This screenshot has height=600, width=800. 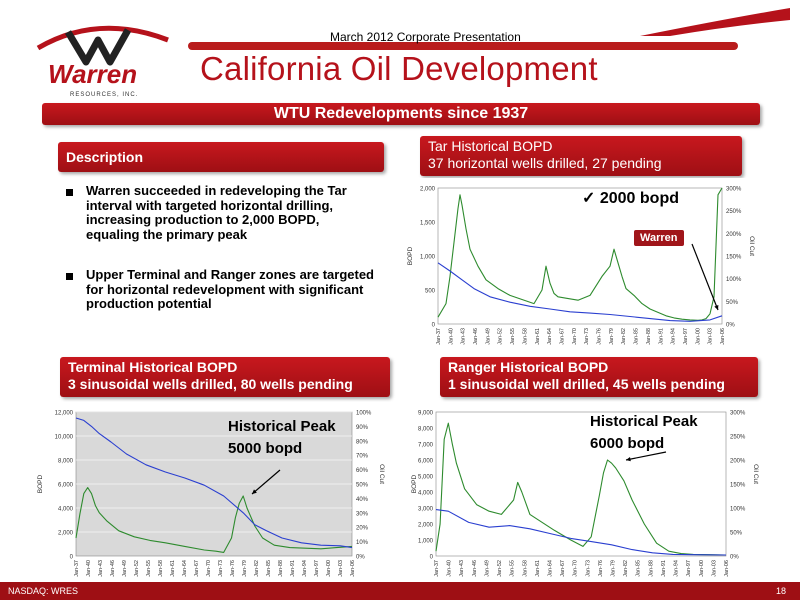 What do you see at coordinates (738, 462) in the screenshot?
I see `y2-tick-label: 200%` at bounding box center [738, 462].